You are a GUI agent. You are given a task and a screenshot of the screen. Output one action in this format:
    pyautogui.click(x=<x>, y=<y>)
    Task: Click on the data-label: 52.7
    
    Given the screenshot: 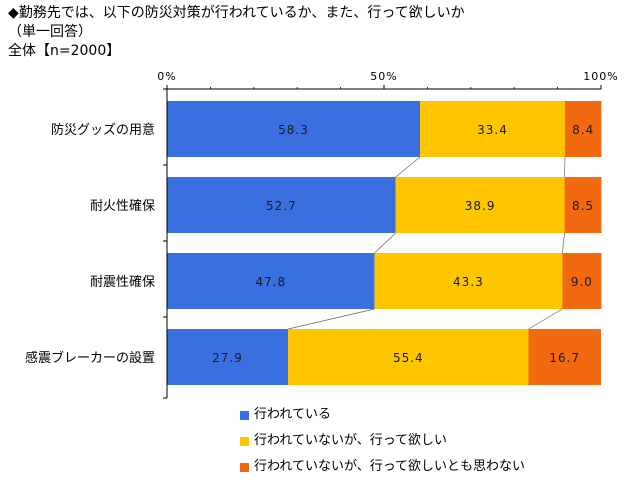 What is the action you would take?
    pyautogui.click(x=281, y=206)
    